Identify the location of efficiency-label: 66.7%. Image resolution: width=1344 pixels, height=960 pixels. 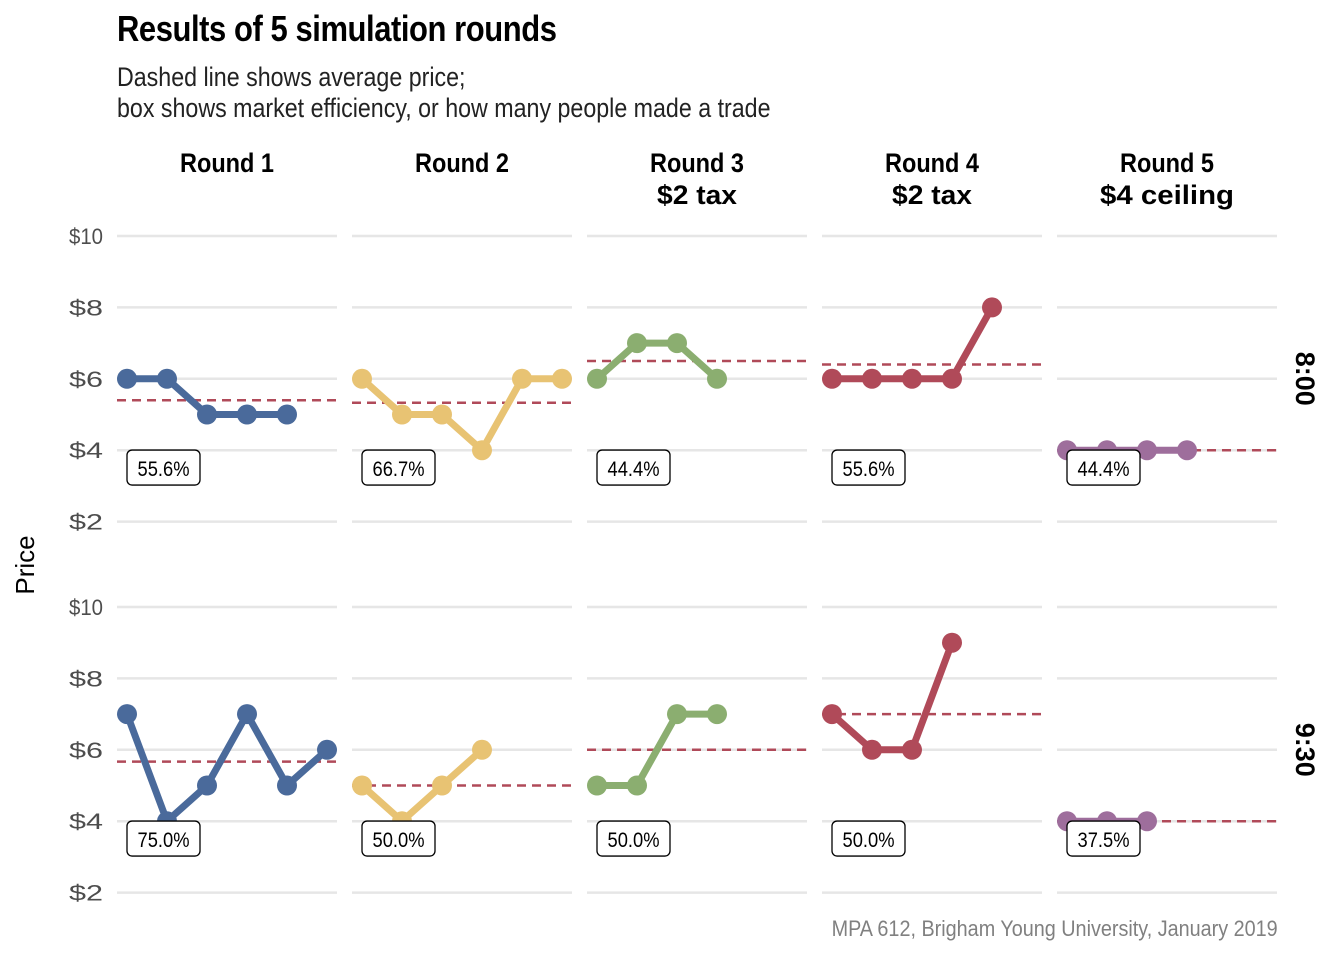
(399, 469).